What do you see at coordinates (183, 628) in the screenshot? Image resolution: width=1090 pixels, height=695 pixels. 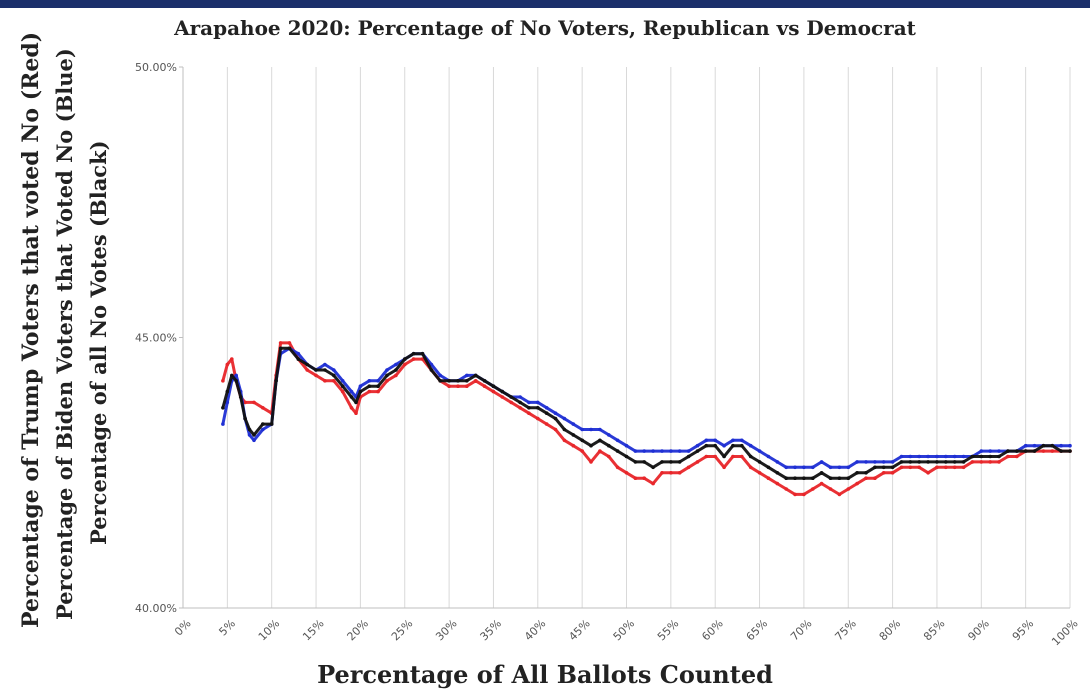 I see `x-tick-label: 0%` at bounding box center [183, 628].